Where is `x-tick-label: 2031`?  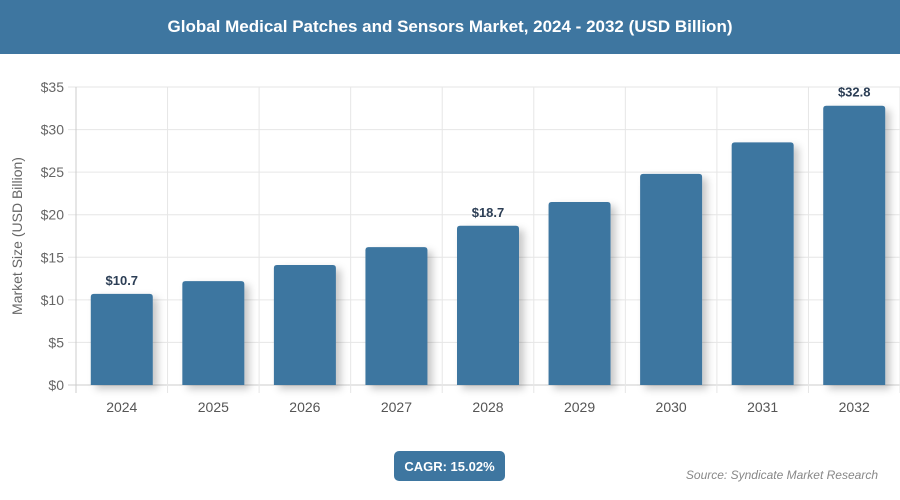
x-tick-label: 2031 is located at coordinates (762, 407).